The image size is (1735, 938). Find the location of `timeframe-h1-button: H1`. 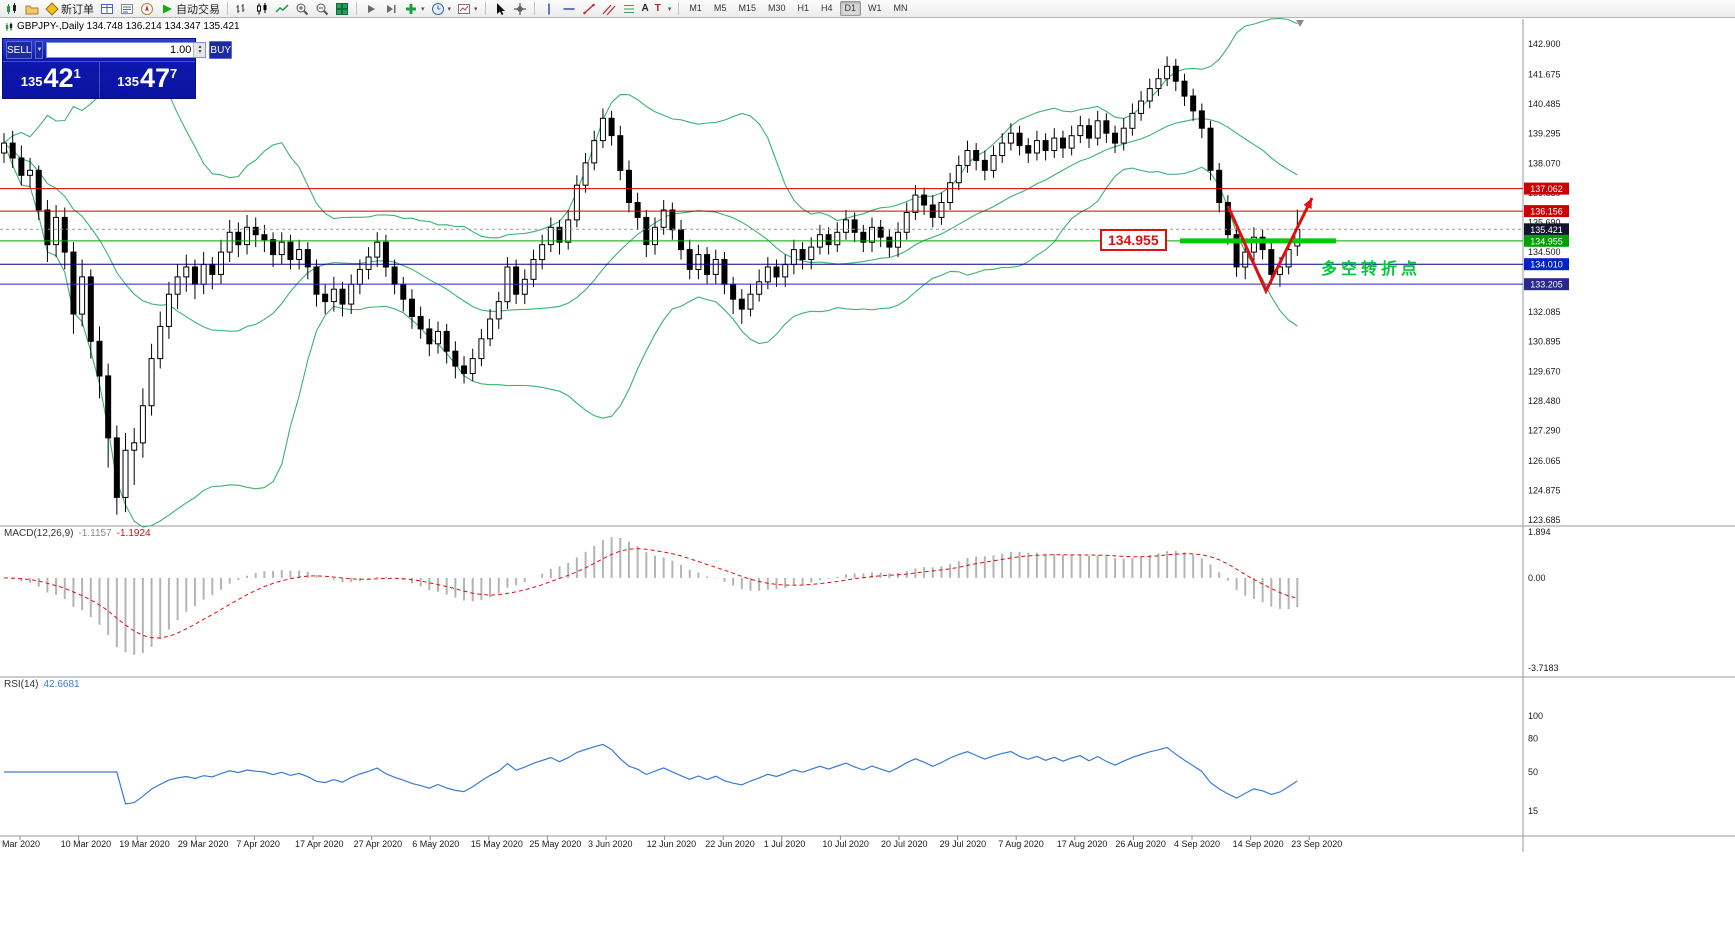

timeframe-h1-button: H1 is located at coordinates (803, 8).